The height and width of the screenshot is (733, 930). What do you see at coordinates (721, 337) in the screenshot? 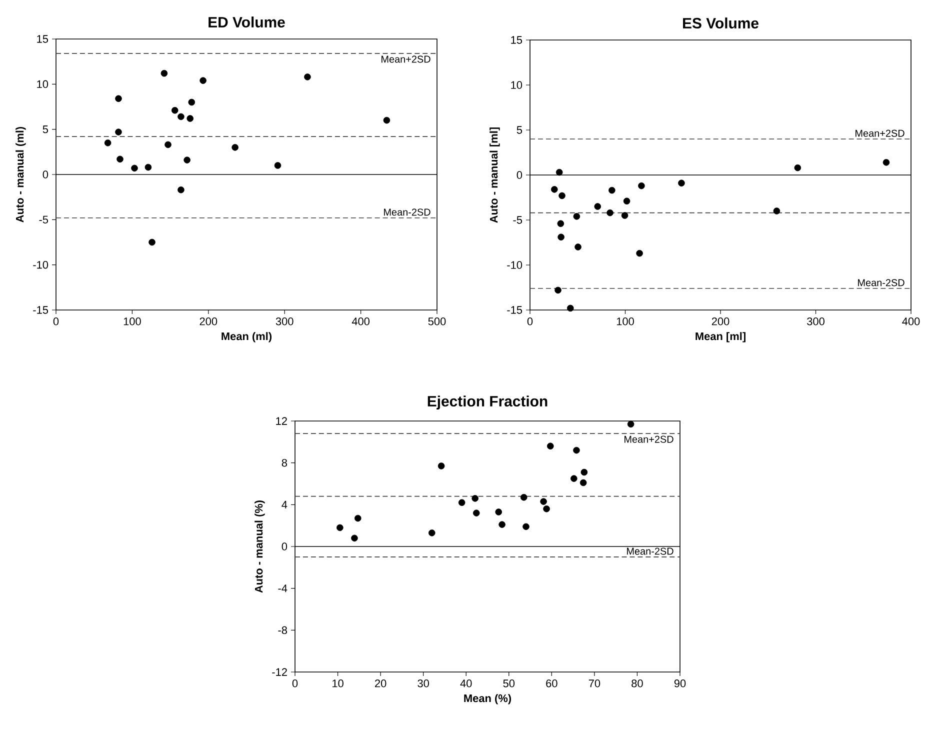
I see `x-axis-title: Mean [ml]` at bounding box center [721, 337].